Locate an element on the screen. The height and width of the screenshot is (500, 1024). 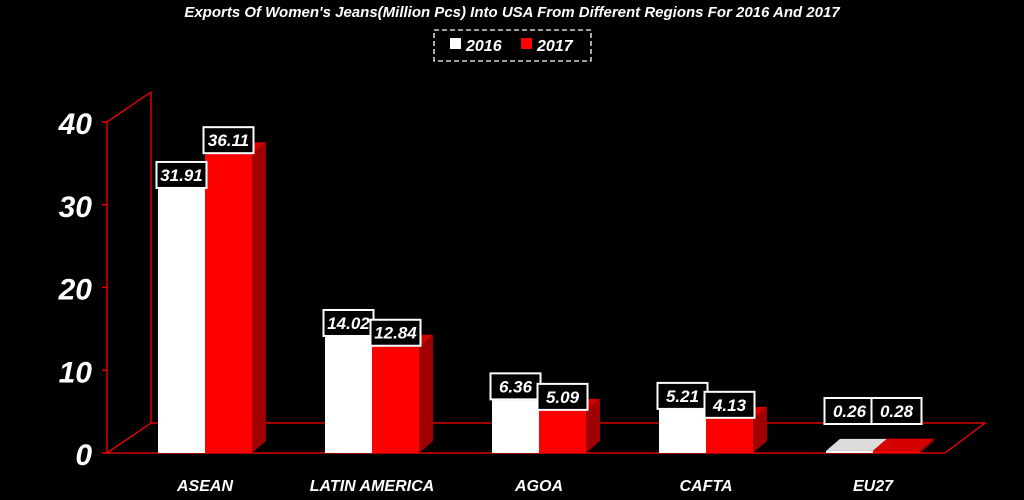
data-label: 36.11 is located at coordinates (228, 140).